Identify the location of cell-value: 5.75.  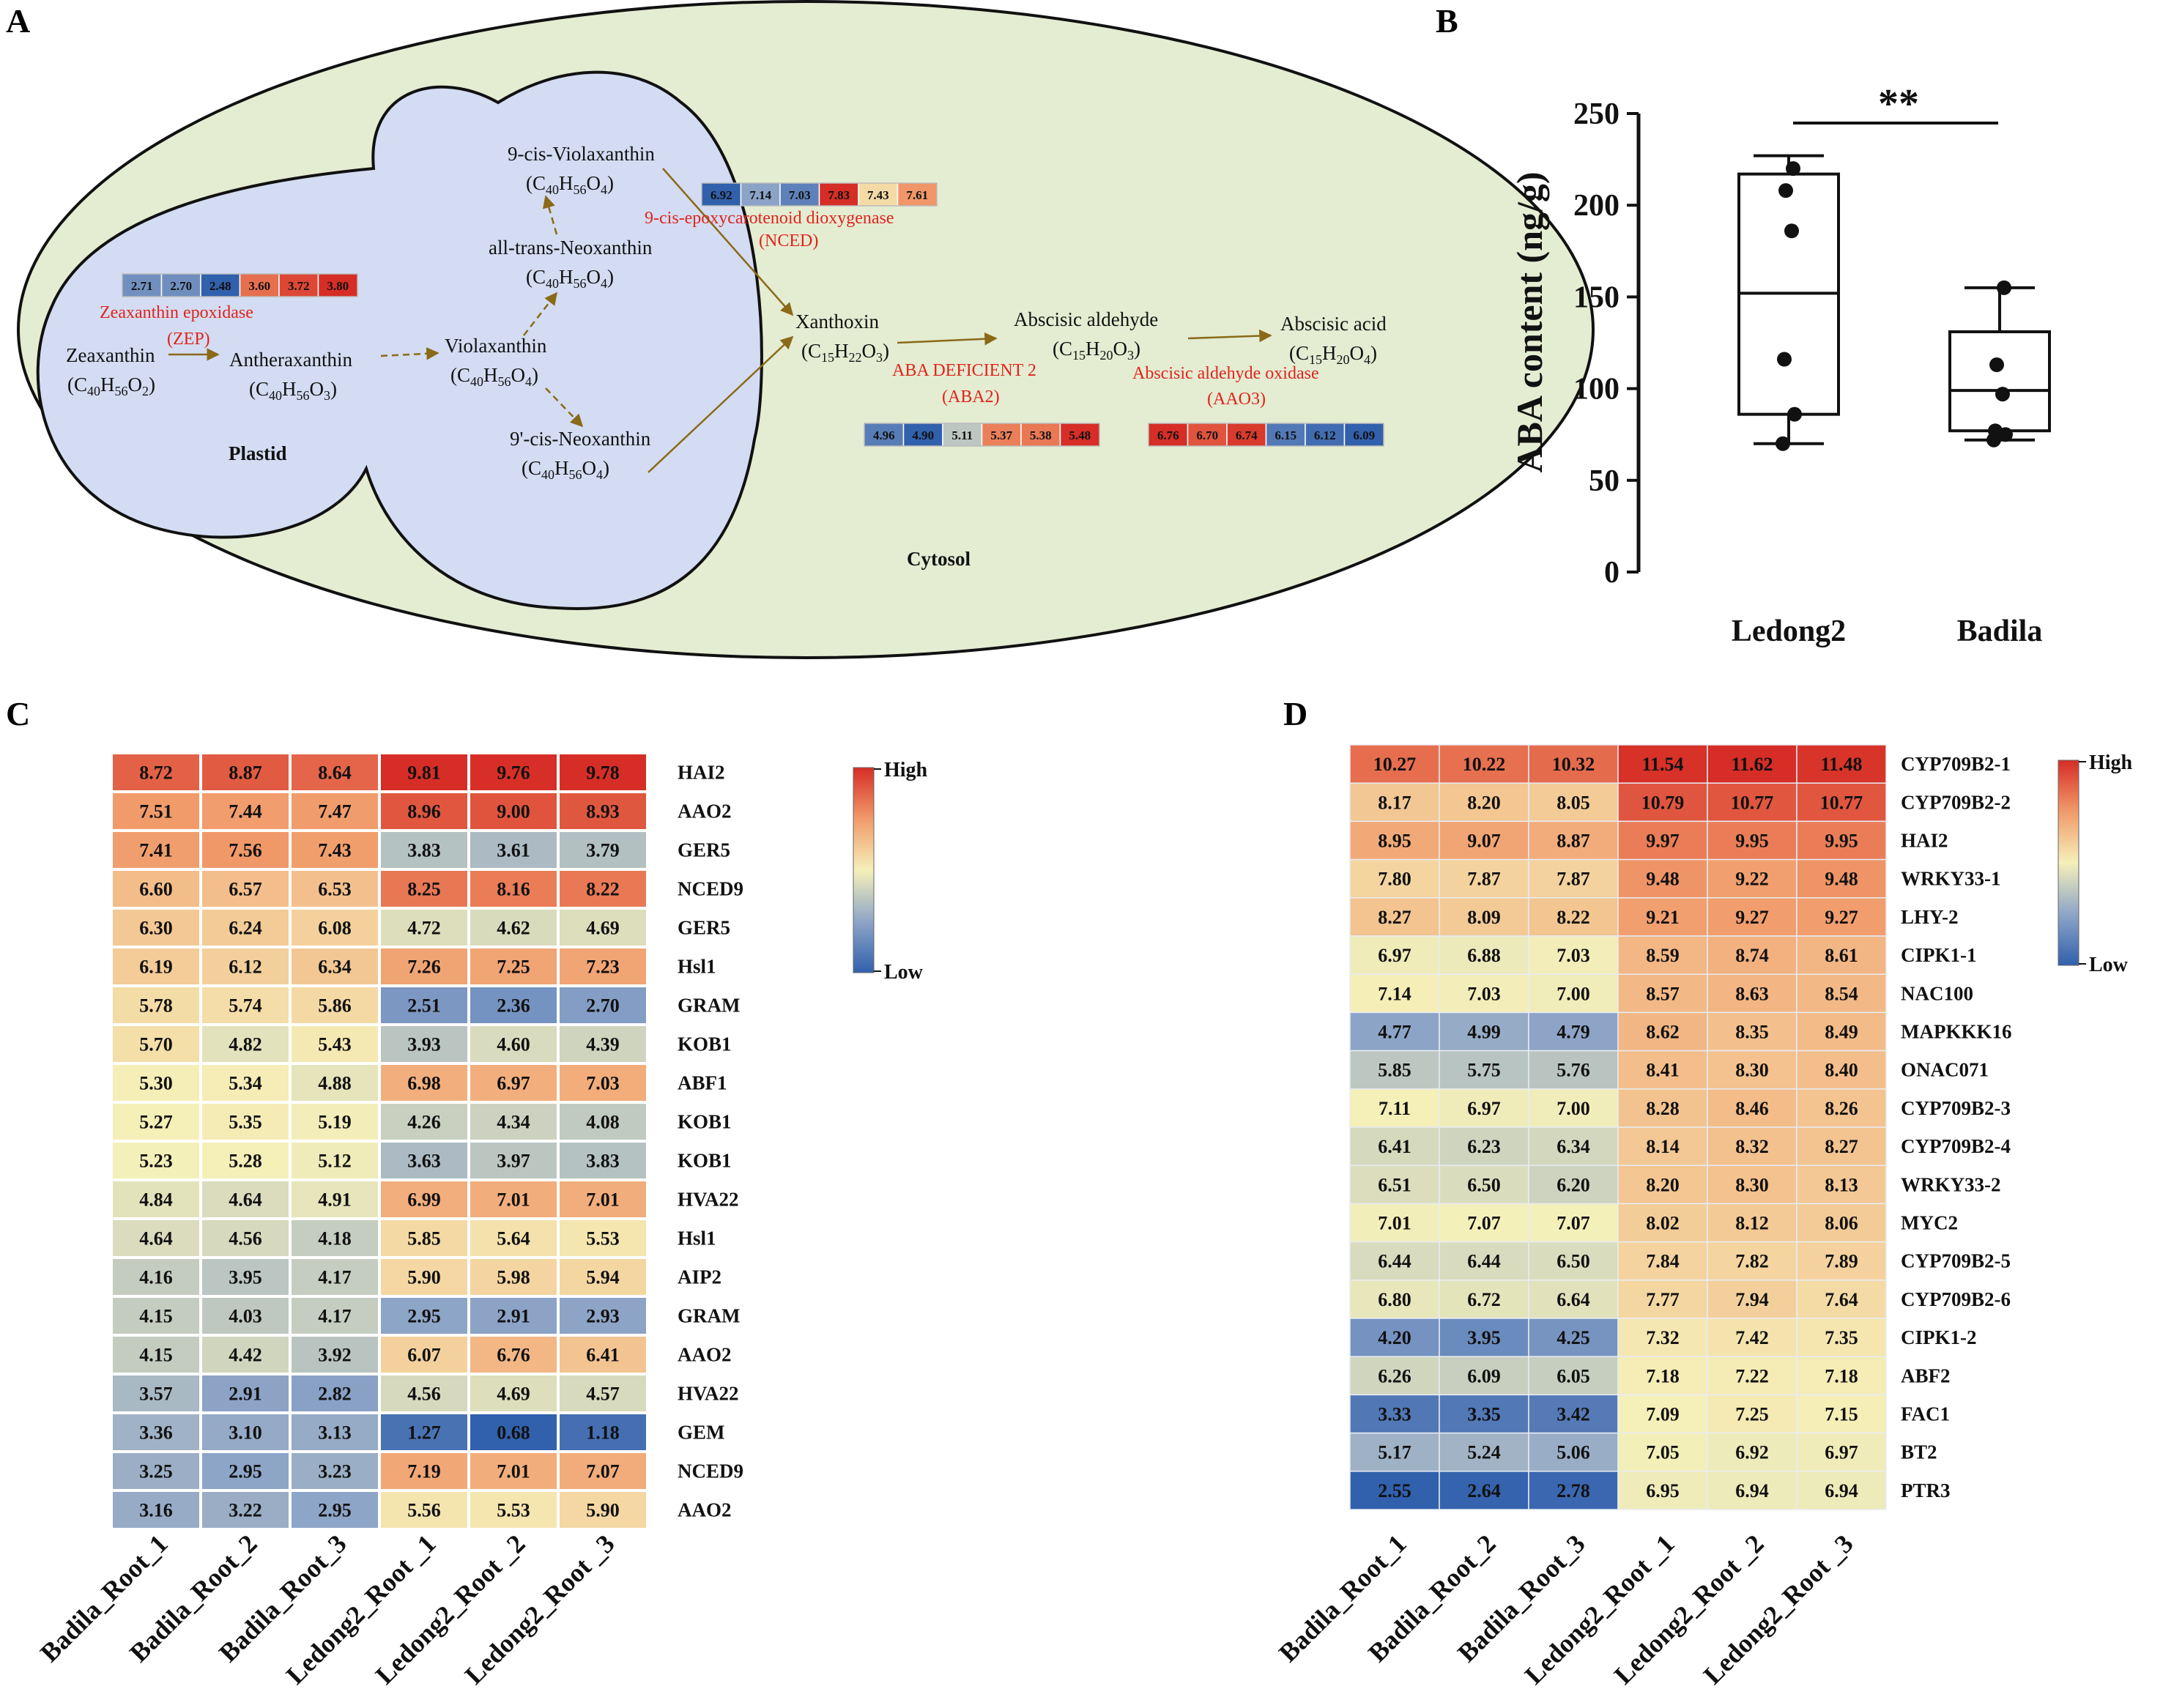
(1484, 1070).